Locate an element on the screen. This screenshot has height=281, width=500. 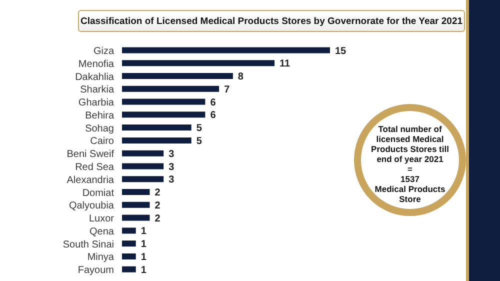
y-tick-label: Qena is located at coordinates (102, 232).